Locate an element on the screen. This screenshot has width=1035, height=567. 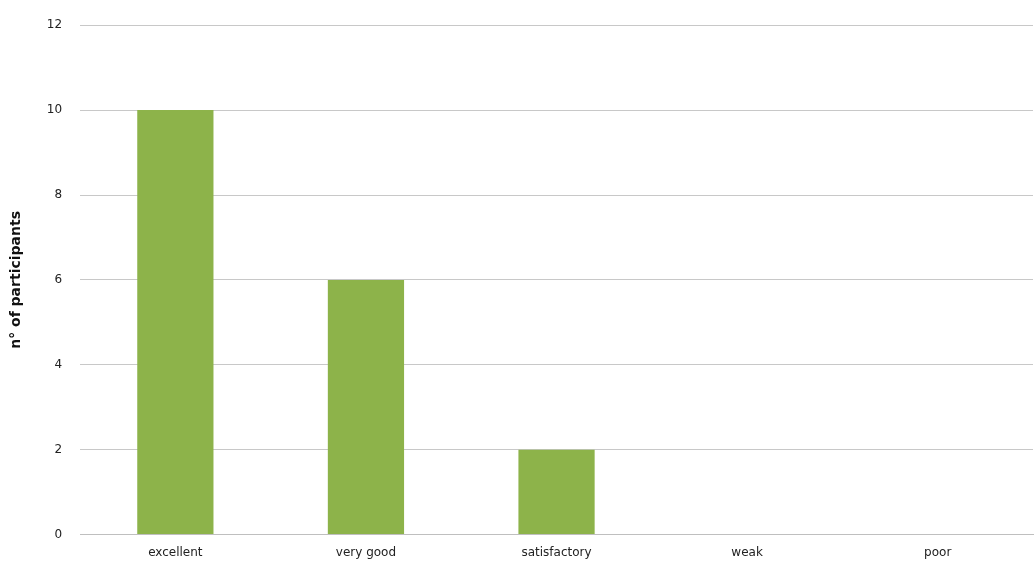
y-tick-label: 2 is located at coordinates (58, 448).